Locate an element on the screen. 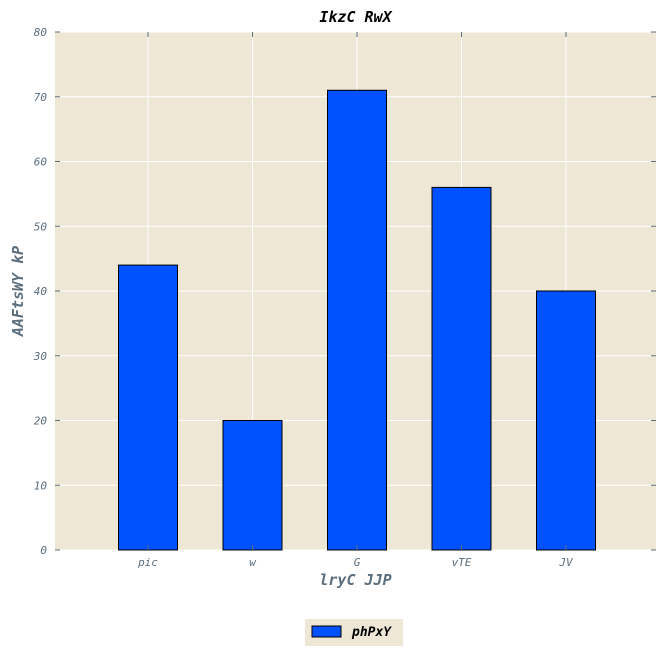 This screenshot has width=670, height=670. y-tick-label: 40 is located at coordinates (41, 291).